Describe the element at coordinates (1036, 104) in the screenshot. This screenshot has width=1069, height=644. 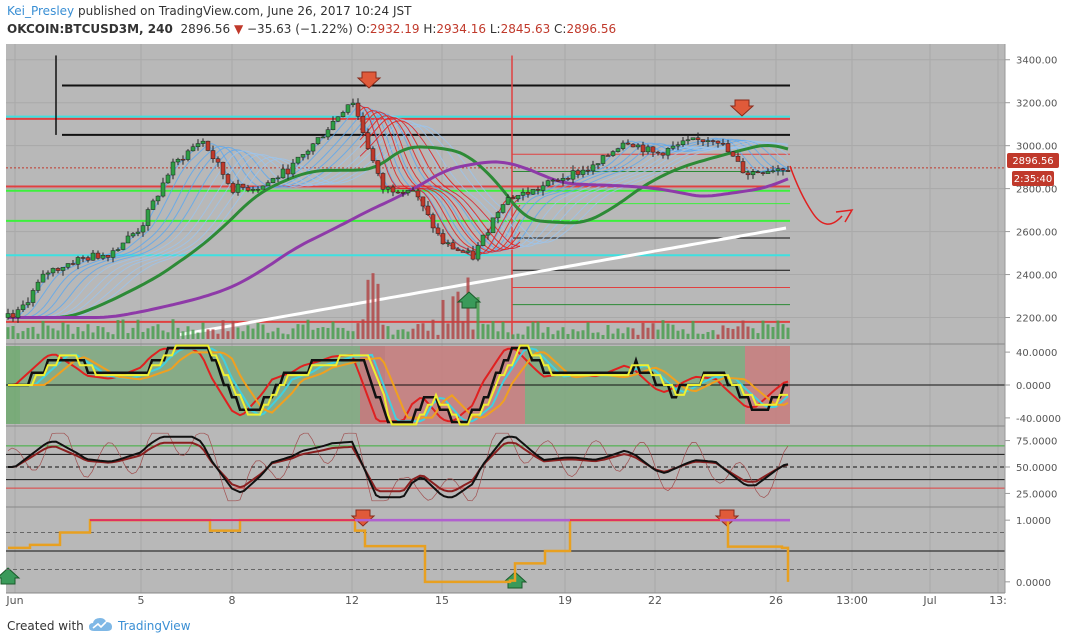
I see `y-tick-label: 3200.00` at that location.